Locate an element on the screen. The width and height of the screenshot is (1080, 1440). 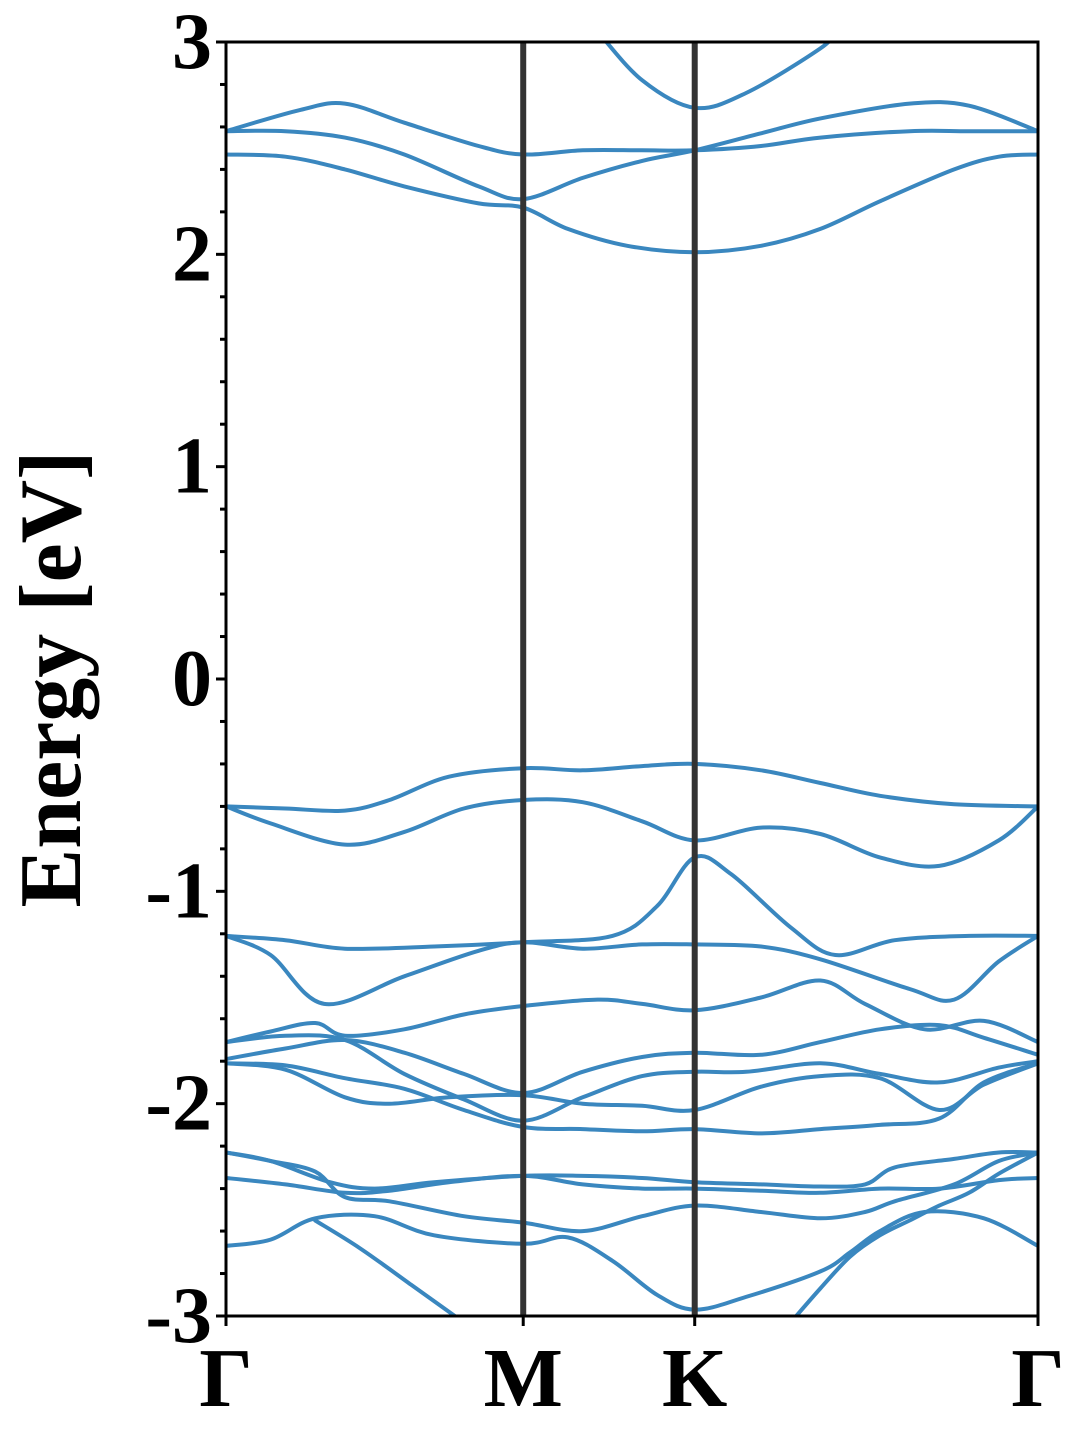
y-tick-label: 3 is located at coordinates (192, 43).